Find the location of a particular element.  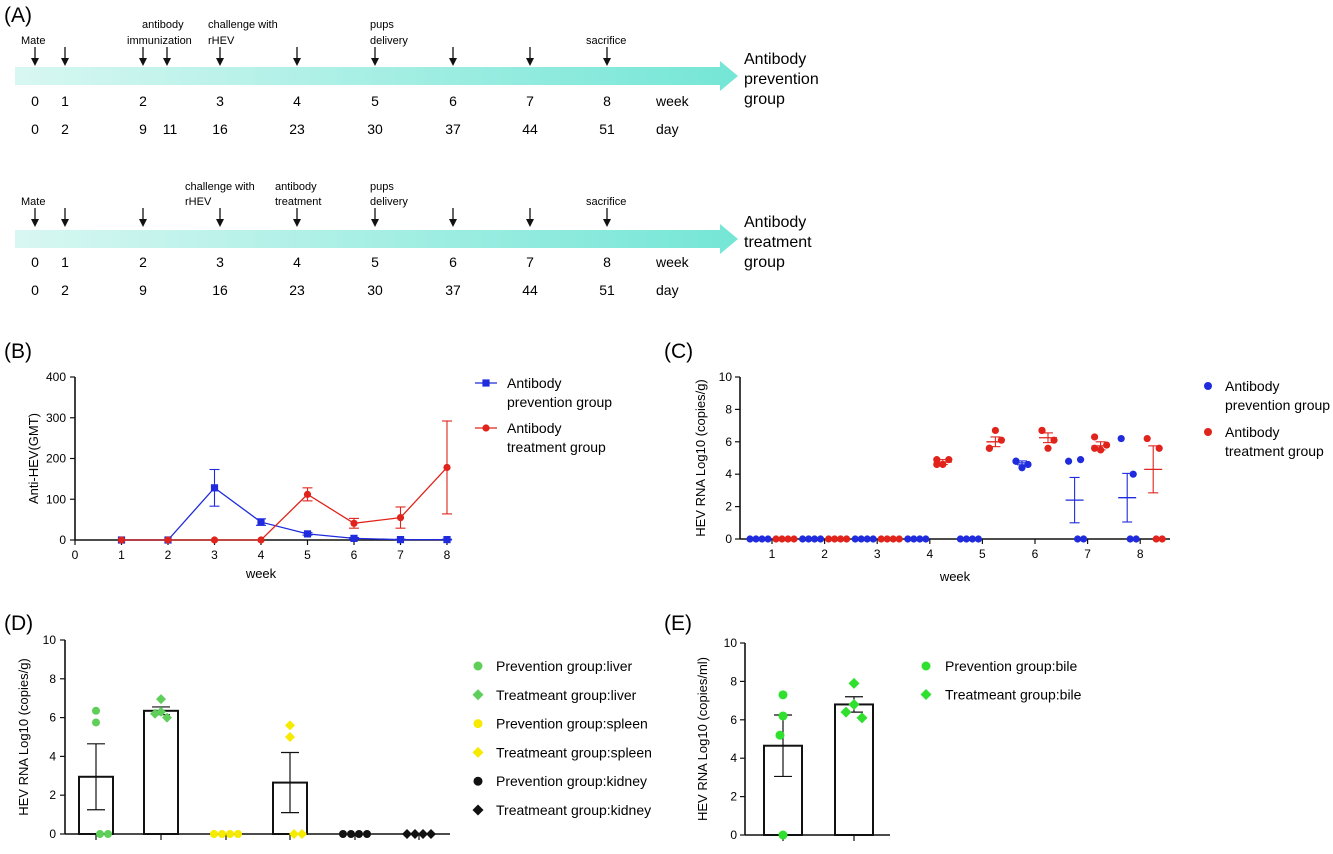

timeline-treatment-event-challenge: challenge with rHEV is located at coordinates (220, 194).